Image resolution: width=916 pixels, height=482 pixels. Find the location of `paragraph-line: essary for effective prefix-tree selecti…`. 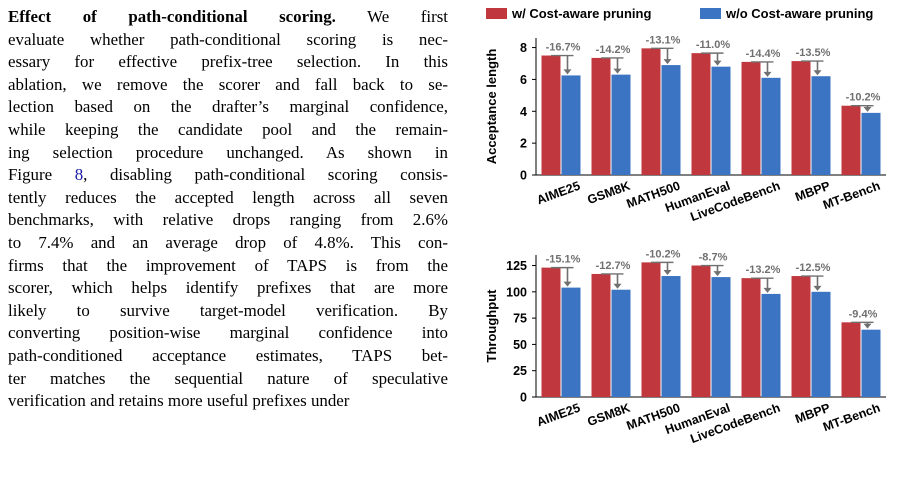

paragraph-line: essary for effective prefix-tree selecti… is located at coordinates (228, 62).